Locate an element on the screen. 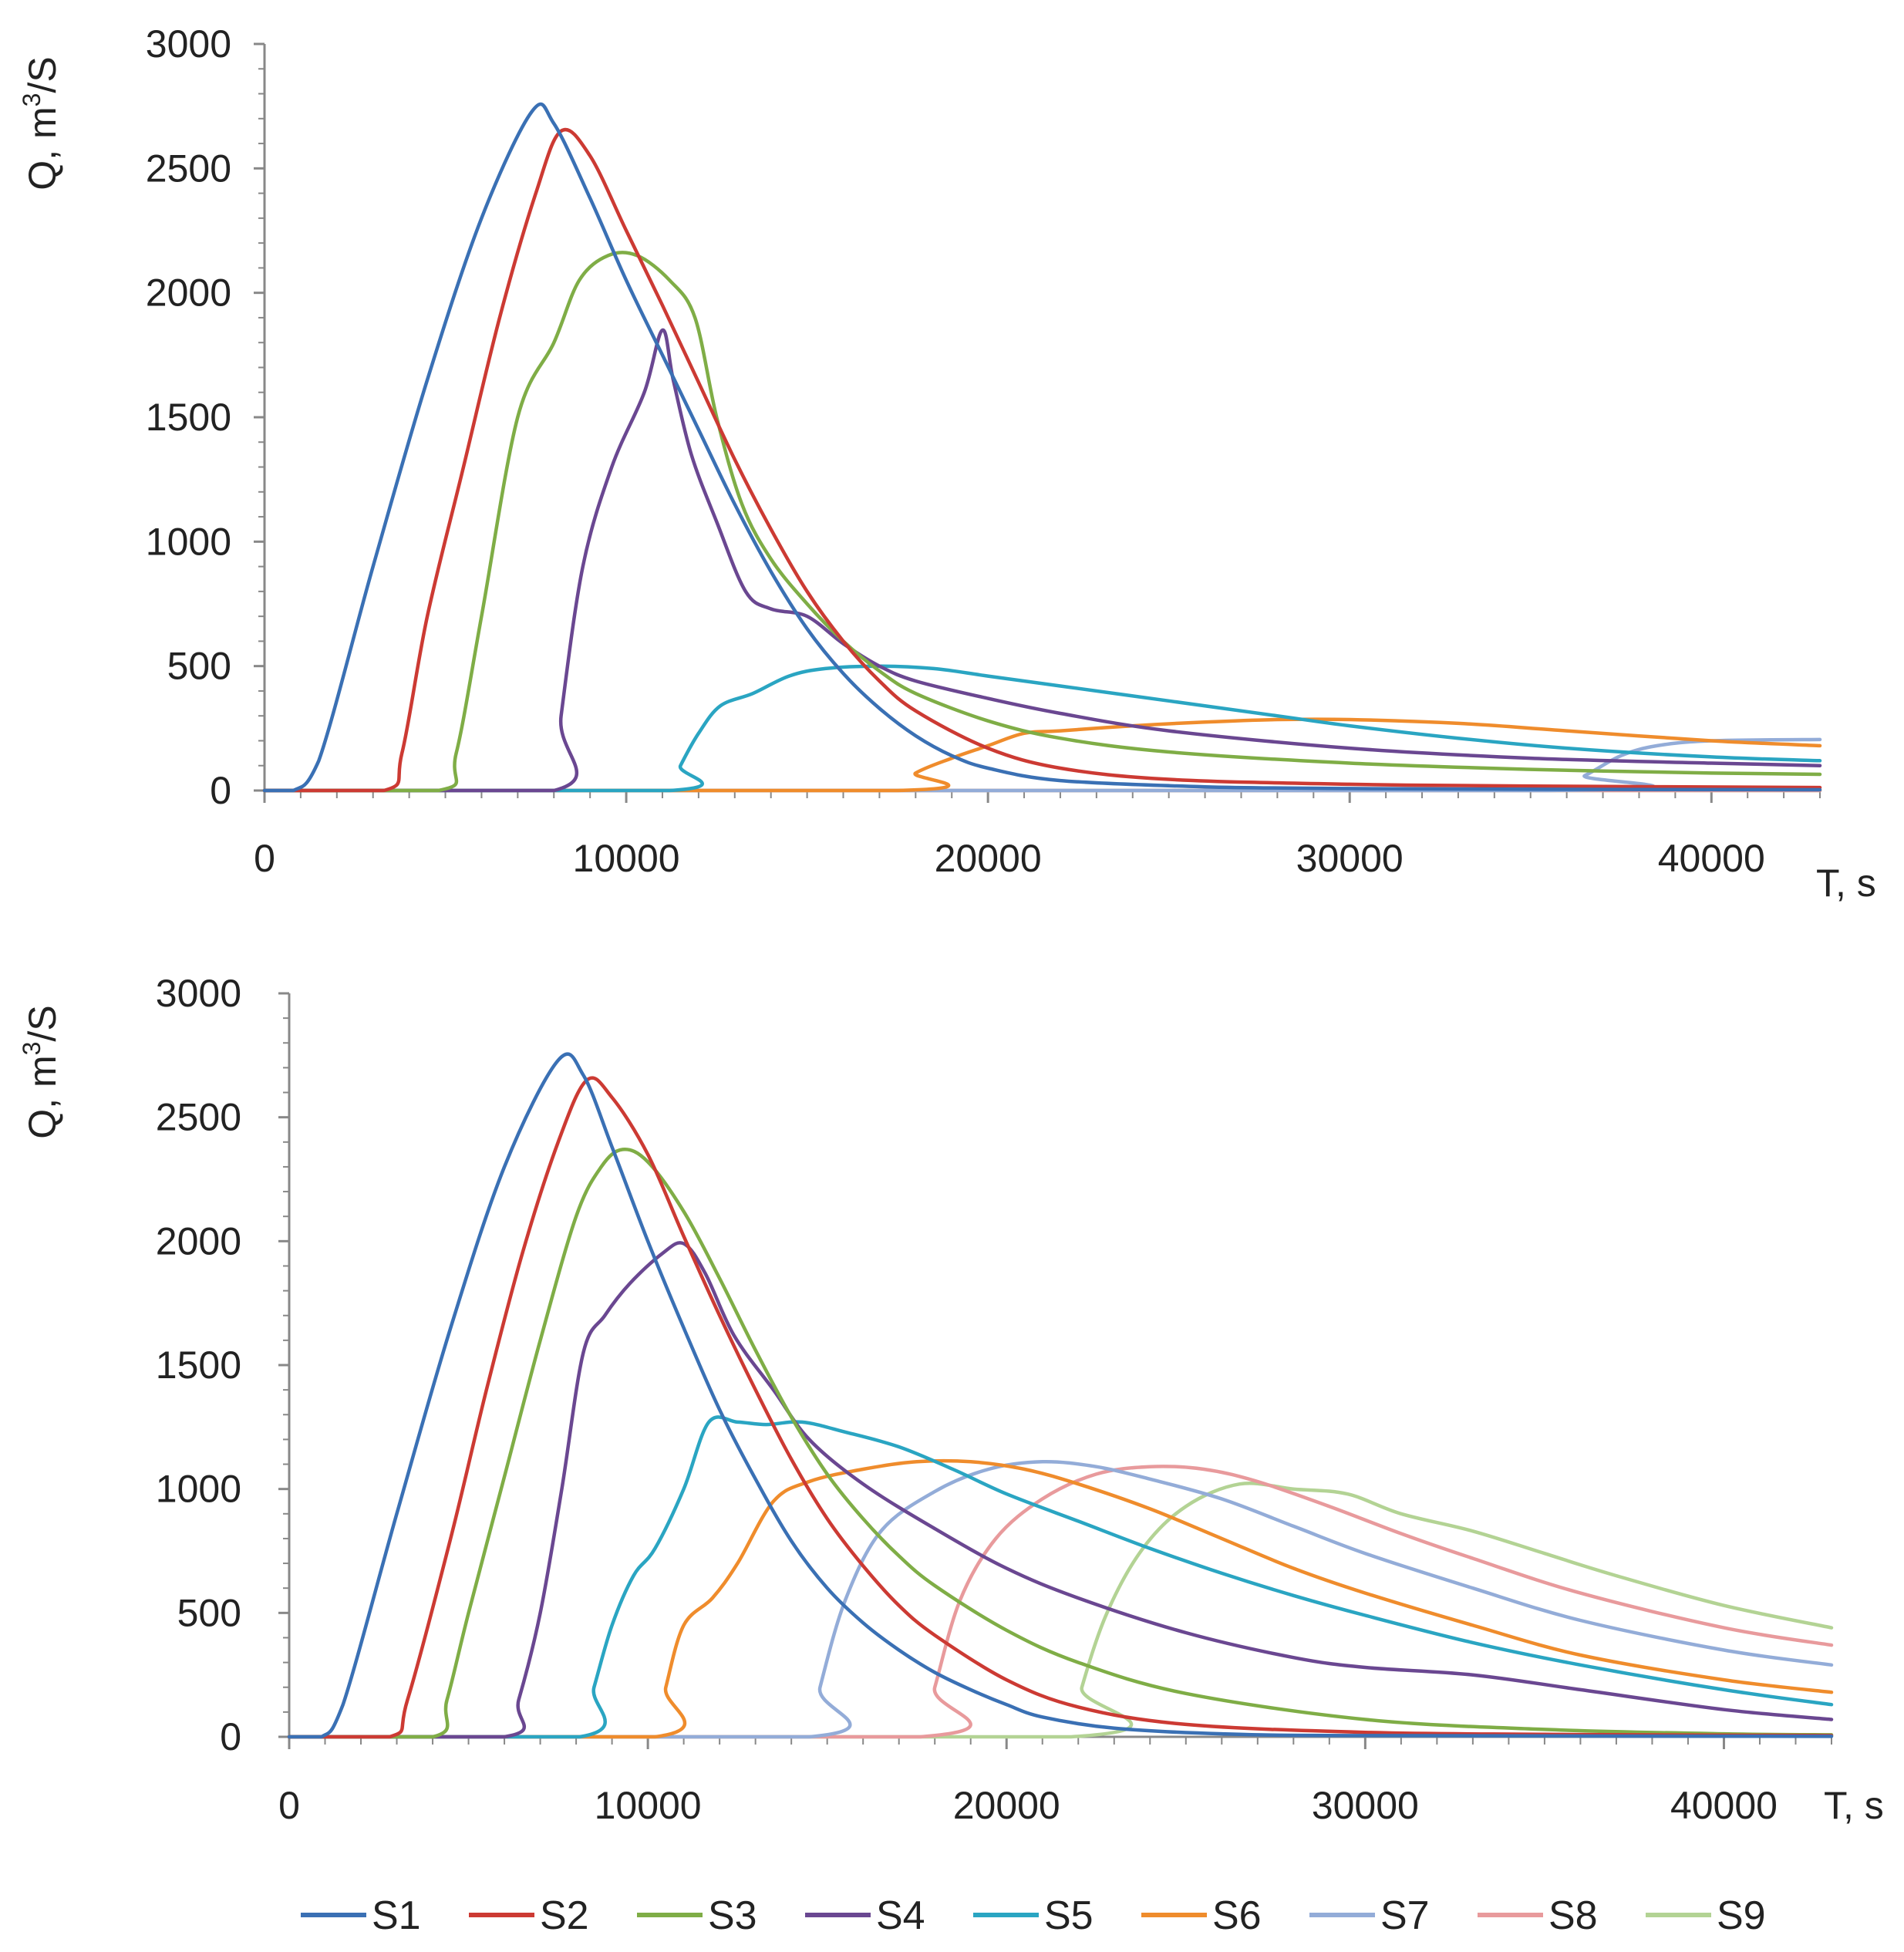 This screenshot has width=1904, height=1952. legend-label-s9: S9 is located at coordinates (1742, 1915).